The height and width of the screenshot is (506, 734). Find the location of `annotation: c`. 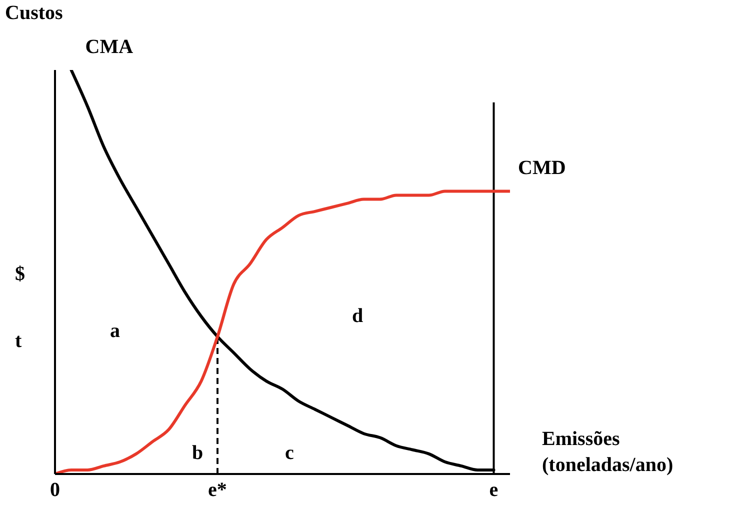

annotation: c is located at coordinates (289, 453).